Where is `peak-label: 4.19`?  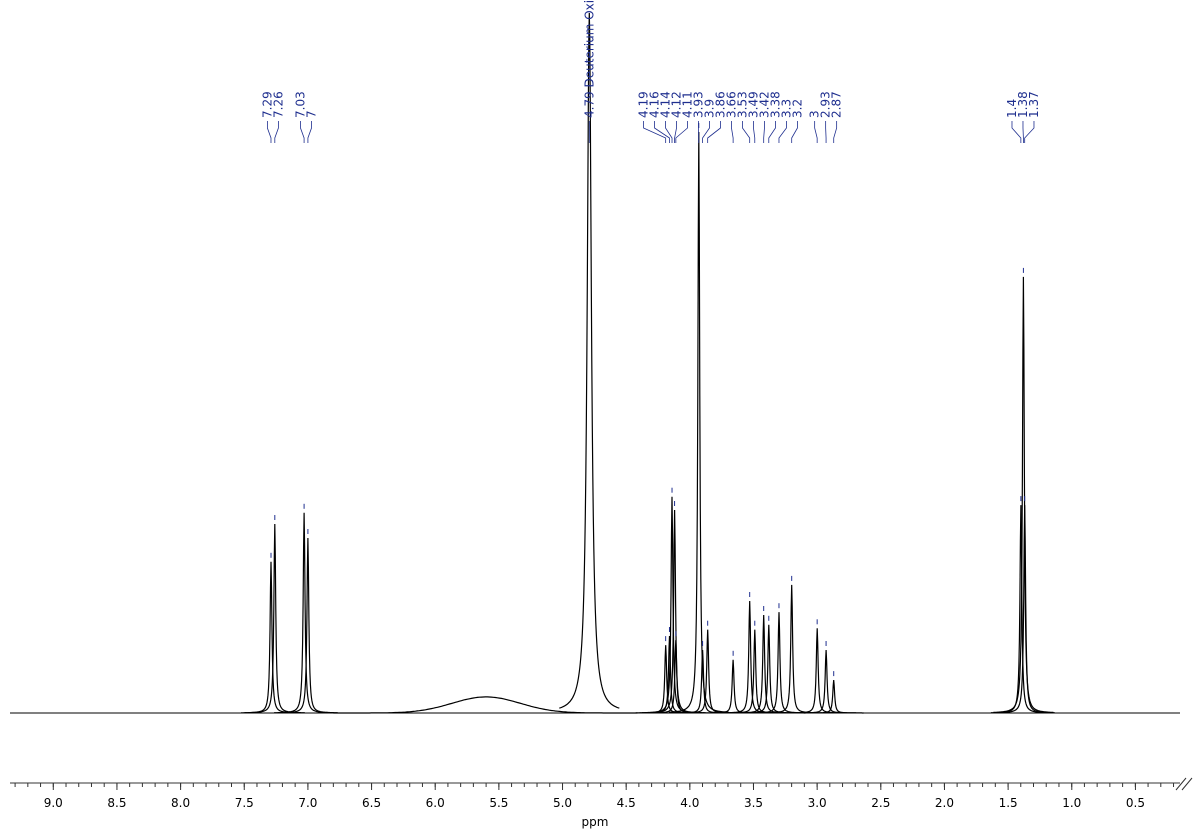
peak-label: 4.19 is located at coordinates (644, 104).